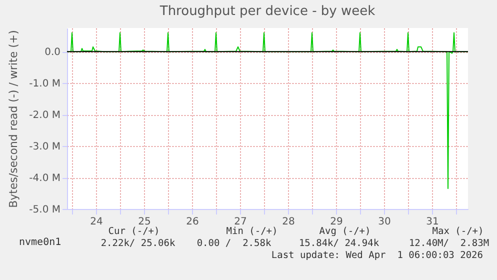 This screenshot has height=280, width=497. What do you see at coordinates (44, 210) in the screenshot?
I see `y-tick-label: -5.0 M` at bounding box center [44, 210].